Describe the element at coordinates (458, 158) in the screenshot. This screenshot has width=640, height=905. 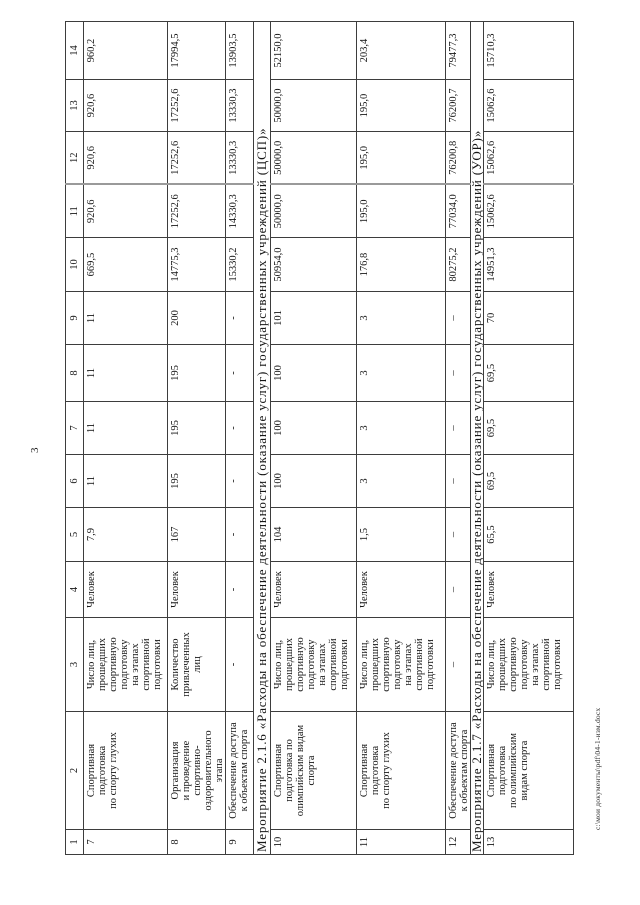
I see `value-cell: 76200,8` at that location.